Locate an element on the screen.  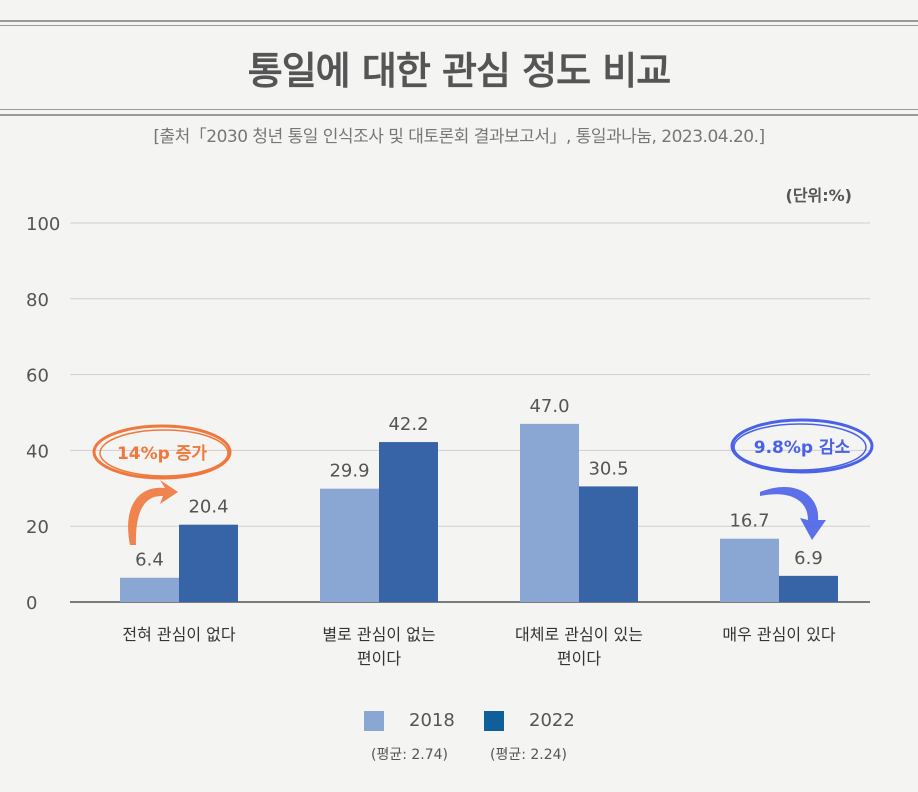
annotation-decrease: 9.8%p 감소 is located at coordinates (802, 448).